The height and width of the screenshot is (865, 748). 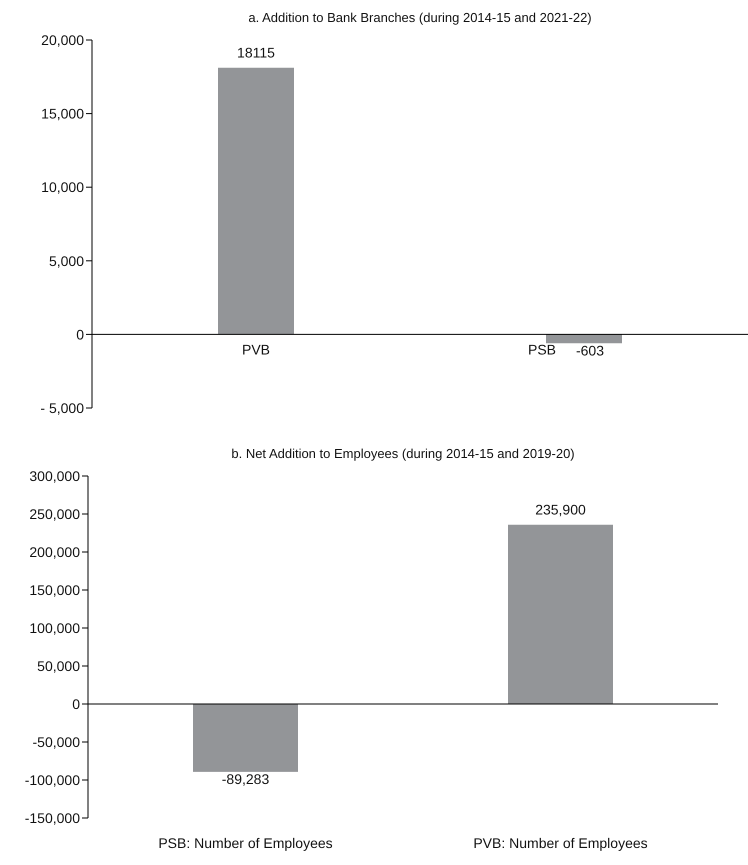 I want to click on y-tick-label: -50,000, so click(x=56, y=742).